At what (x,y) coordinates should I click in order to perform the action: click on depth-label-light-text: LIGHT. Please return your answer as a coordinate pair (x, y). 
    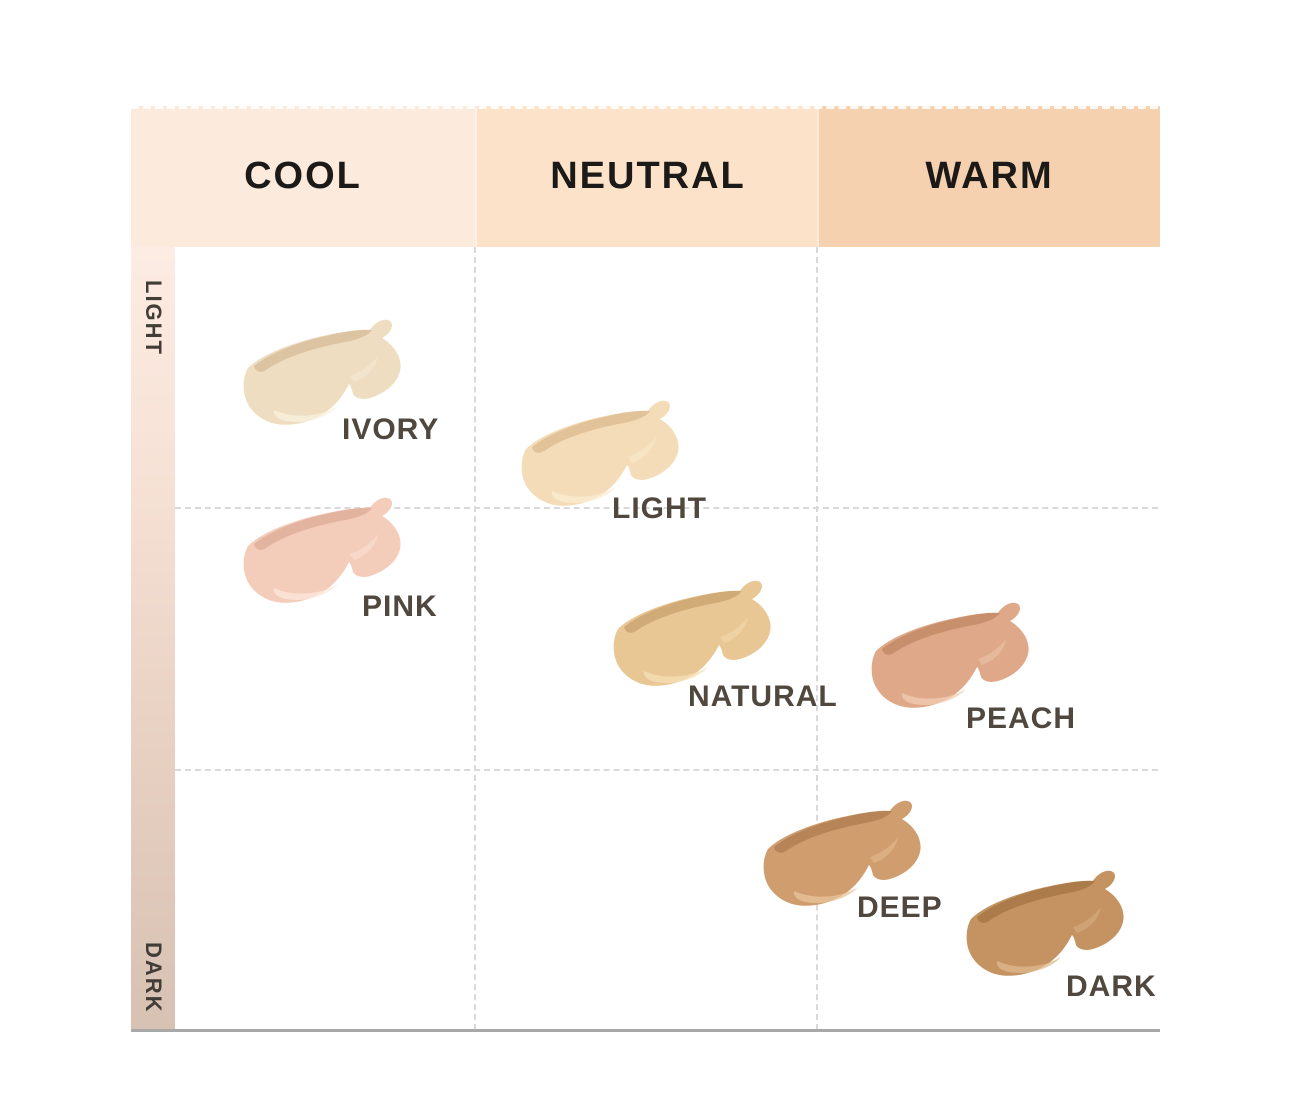
    Looking at the image, I should click on (153, 318).